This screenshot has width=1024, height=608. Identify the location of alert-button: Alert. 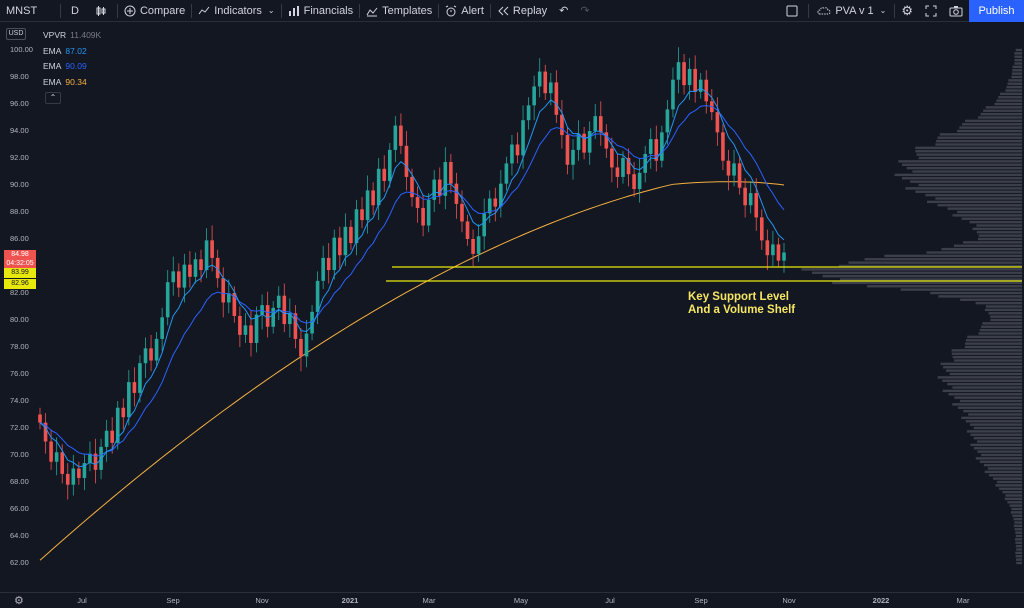
(464, 11).